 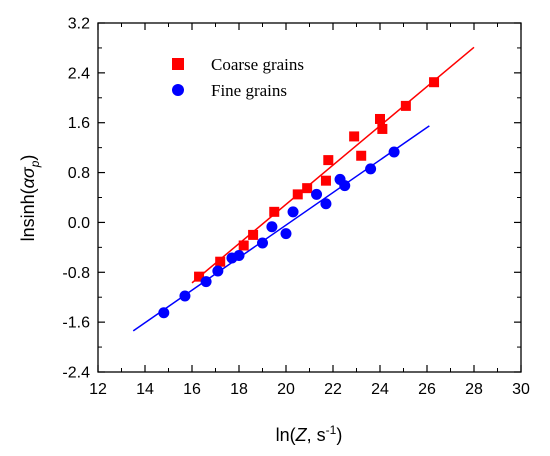 I want to click on x-axis-label-sup: -1, so click(x=331, y=430).